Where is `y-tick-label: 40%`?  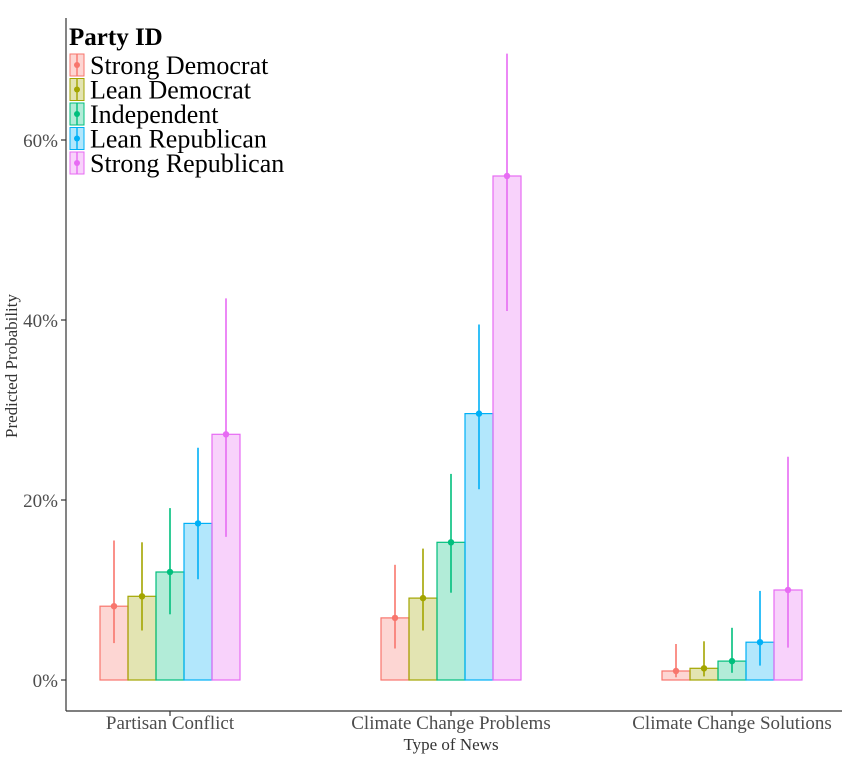 y-tick-label: 40% is located at coordinates (40, 321).